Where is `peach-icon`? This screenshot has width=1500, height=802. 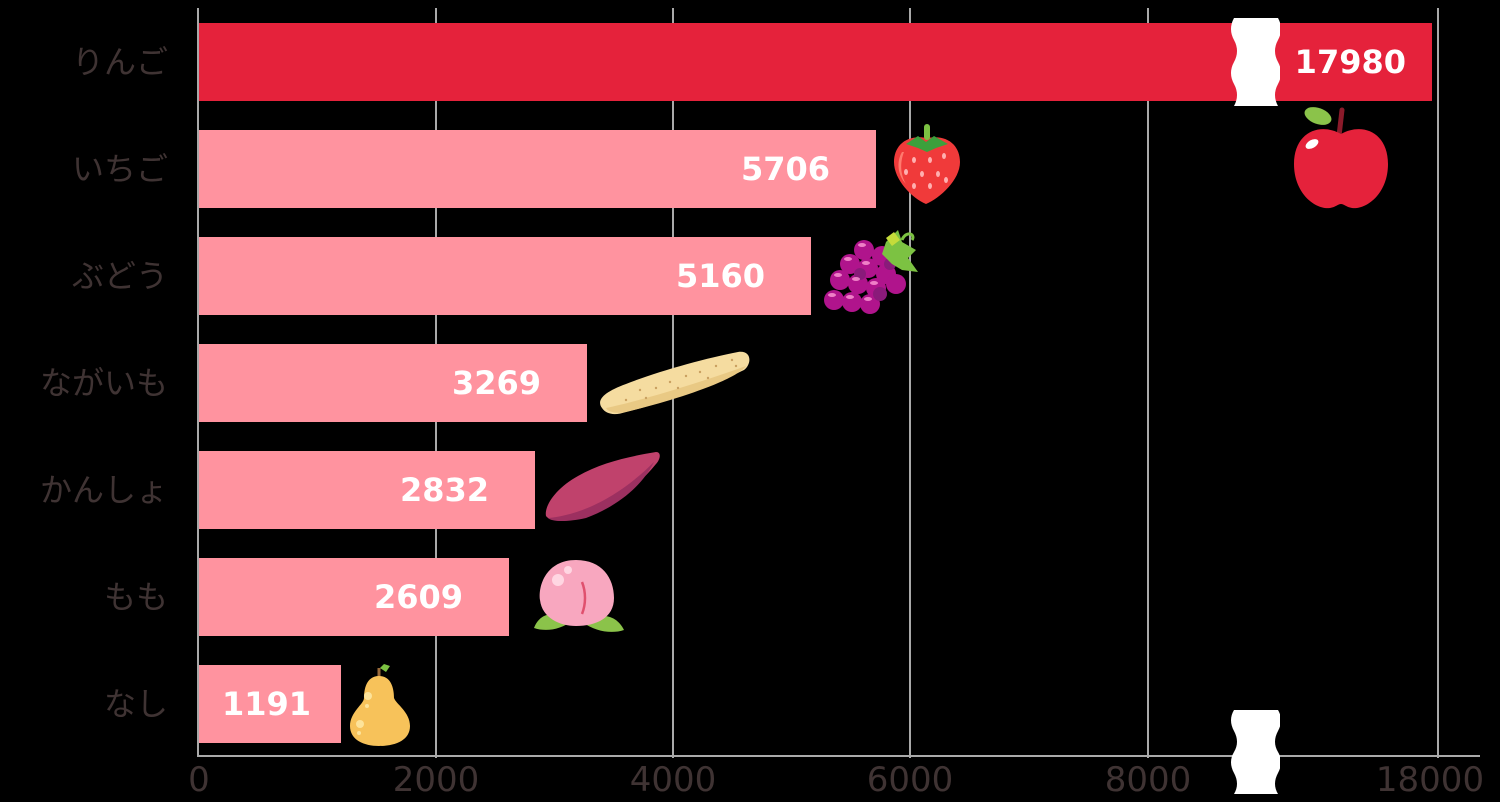 peach-icon is located at coordinates (579, 596).